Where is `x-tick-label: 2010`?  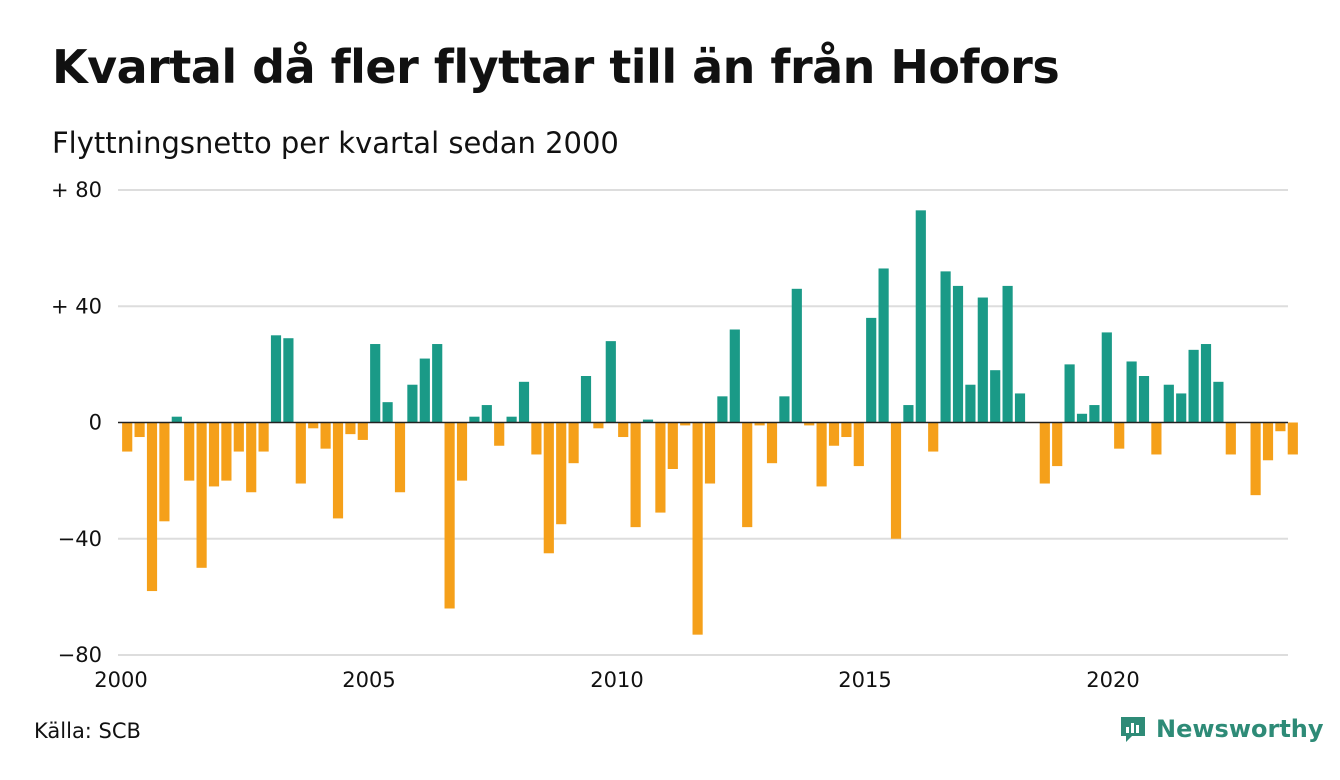
x-tick-label: 2010 is located at coordinates (616, 680).